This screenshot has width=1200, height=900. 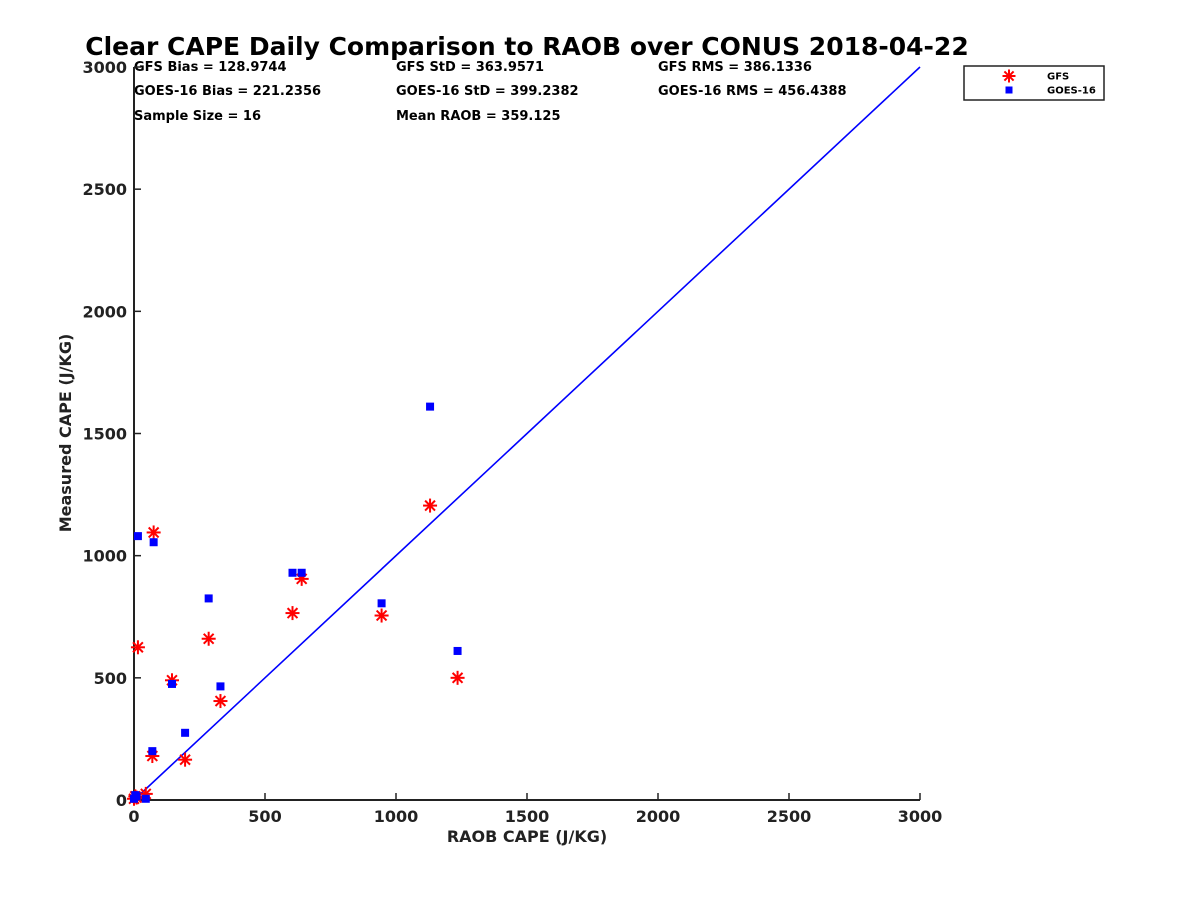 I want to click on legend-marker-gfs, so click(x=1009, y=76).